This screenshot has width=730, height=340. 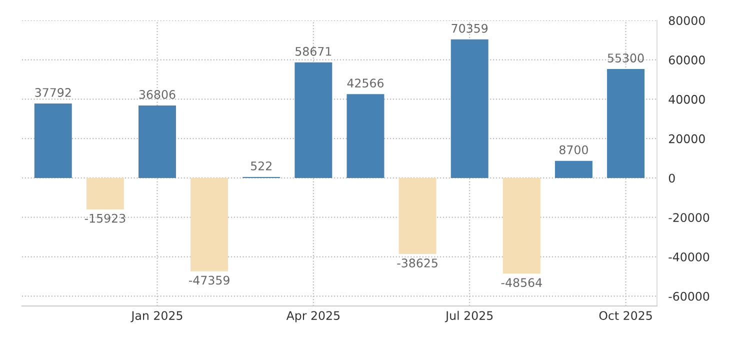 What do you see at coordinates (105, 218) in the screenshot?
I see `data-label: -15923` at bounding box center [105, 218].